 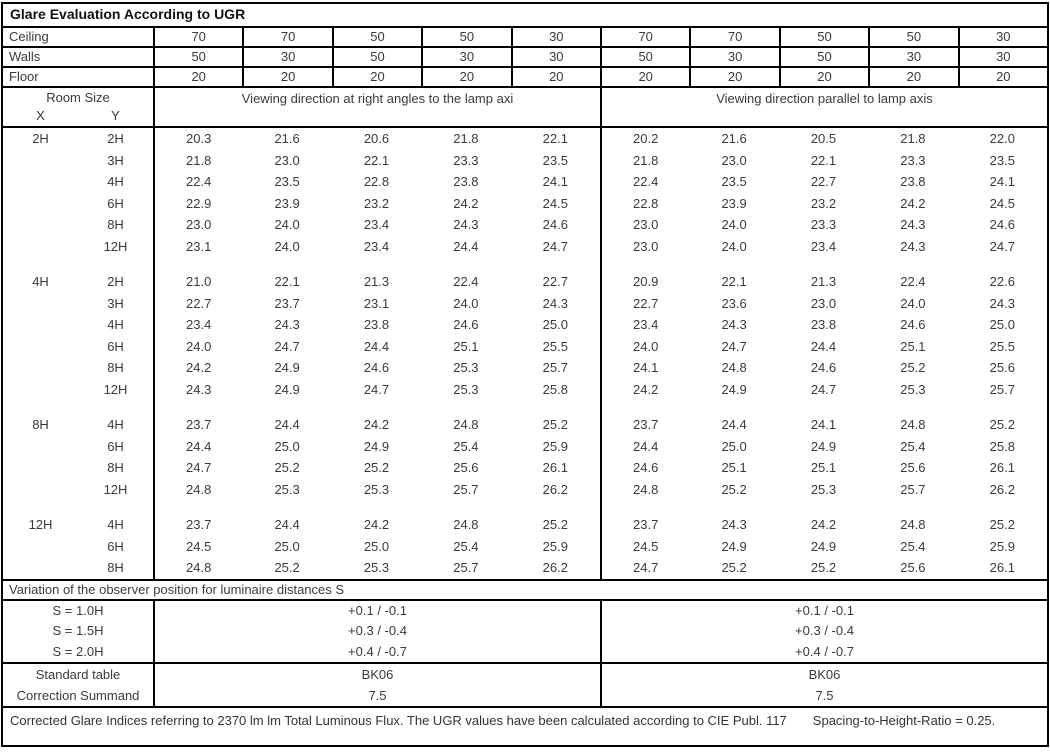 I want to click on ugr-value: 22.1, so click(x=287, y=281).